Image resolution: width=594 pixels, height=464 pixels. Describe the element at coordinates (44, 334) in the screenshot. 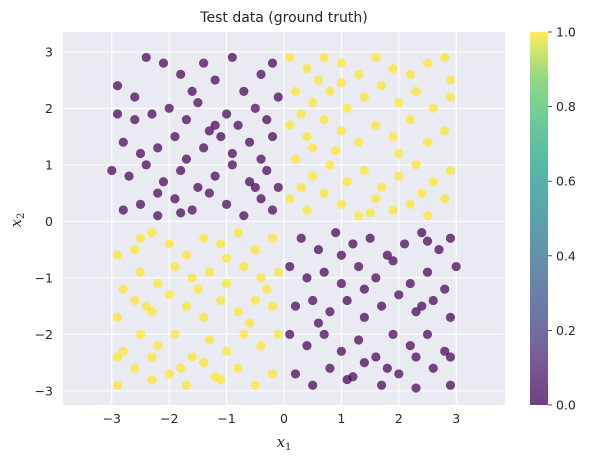

I see `y-tick-label: −2` at that location.